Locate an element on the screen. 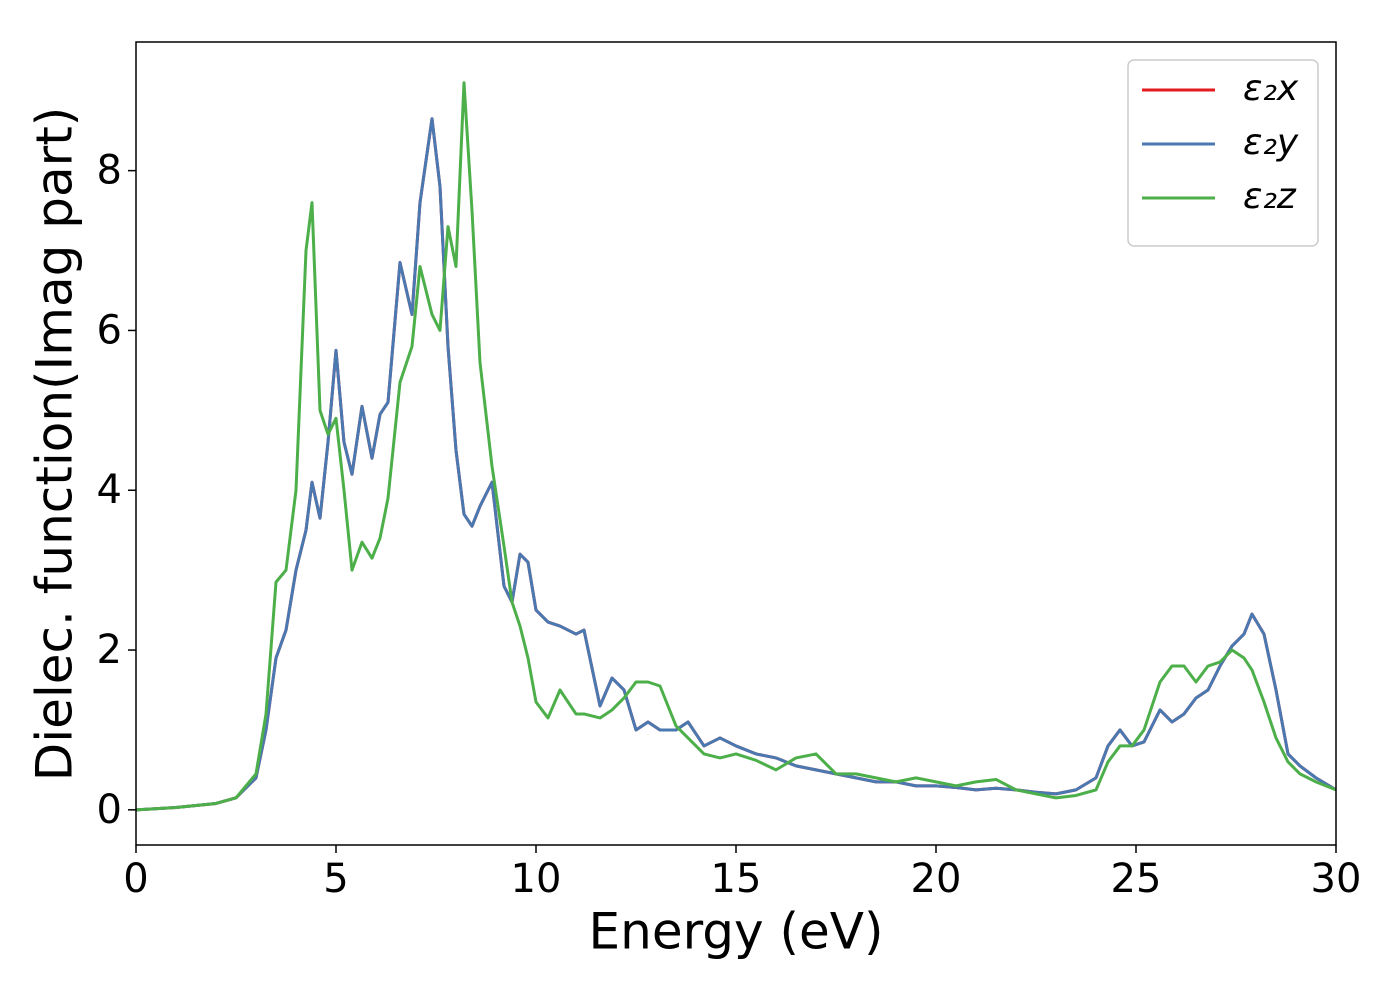 The image size is (1400, 1000). y-tick-label: 0 is located at coordinates (109, 810).